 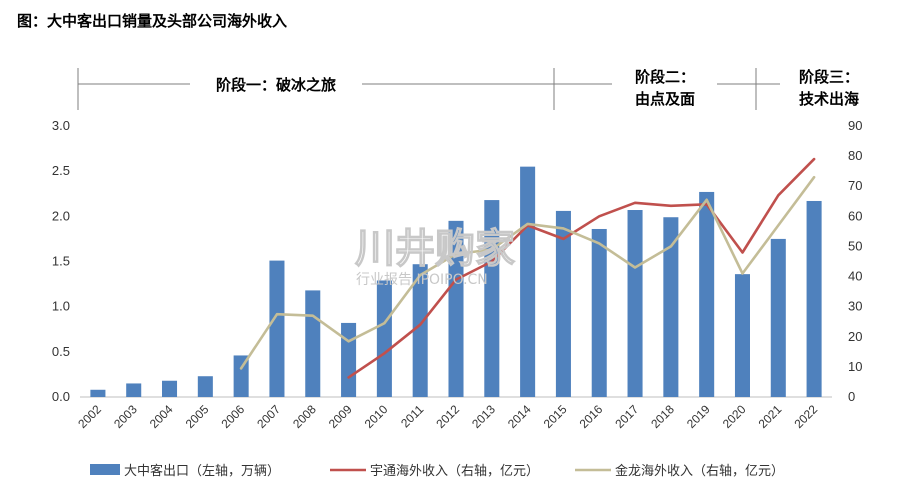 What do you see at coordinates (202, 471) in the screenshot?
I see `legend-label: 大中客出口（左轴，万辆）` at bounding box center [202, 471].